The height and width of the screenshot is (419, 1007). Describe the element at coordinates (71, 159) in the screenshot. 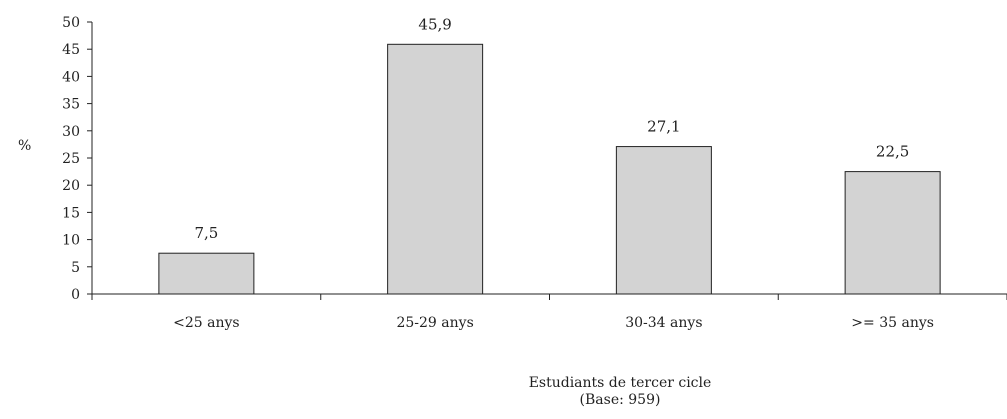

I see `y-tick-label: 25` at that location.